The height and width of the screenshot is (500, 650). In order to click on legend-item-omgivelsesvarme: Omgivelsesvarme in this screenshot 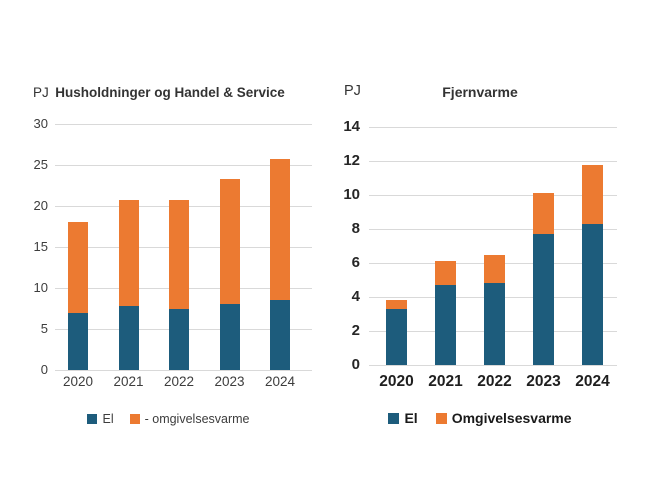, I will do `click(503, 418)`.